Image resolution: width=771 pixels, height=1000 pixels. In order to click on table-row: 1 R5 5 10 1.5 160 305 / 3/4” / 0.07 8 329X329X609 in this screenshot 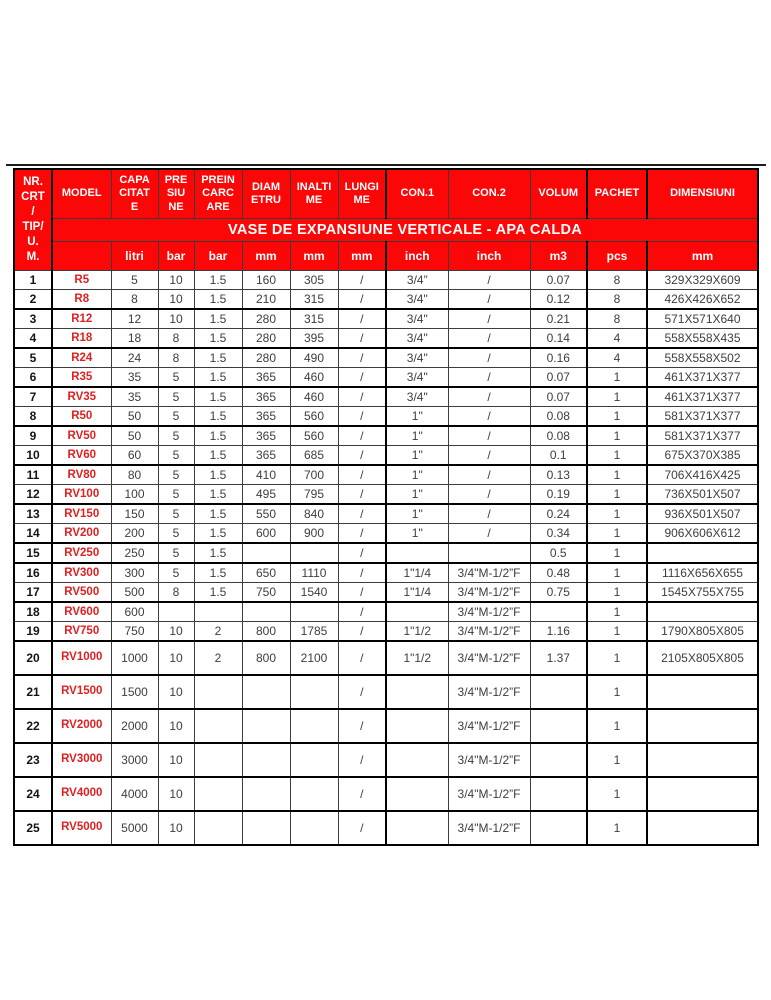, I will do `click(386, 280)`.